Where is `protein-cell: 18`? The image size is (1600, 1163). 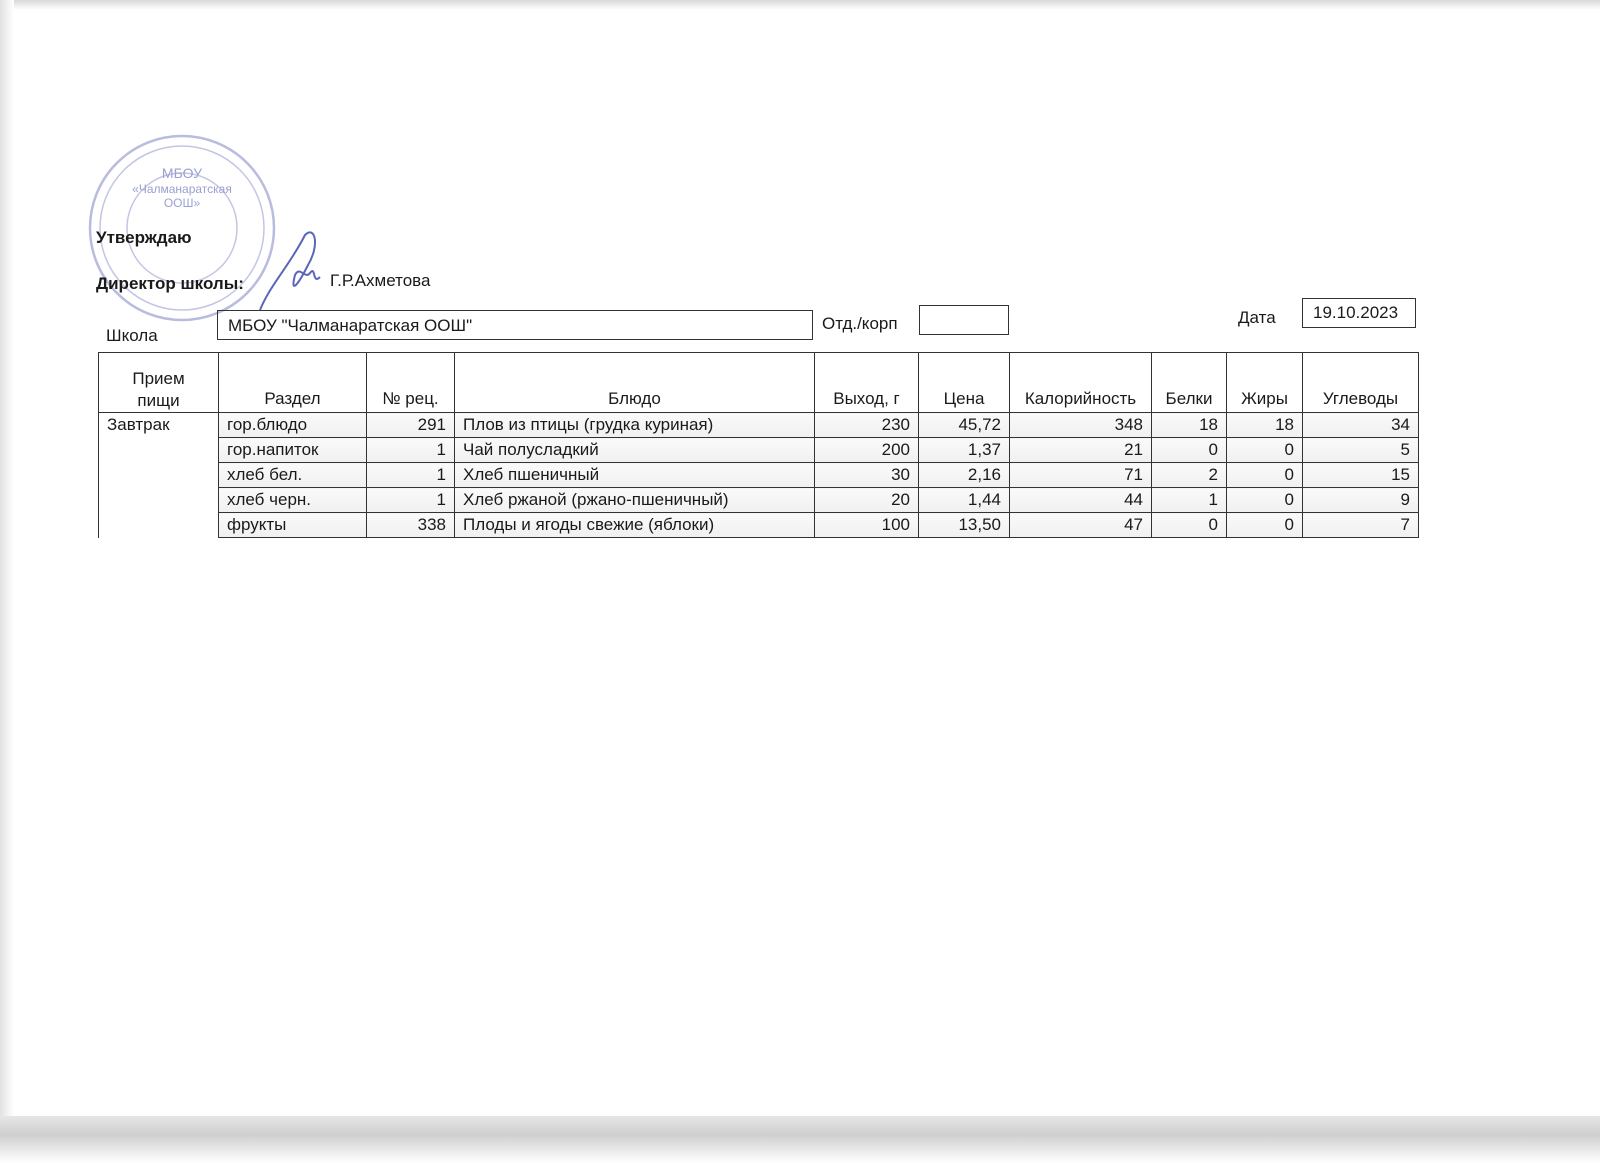
protein-cell: 18 is located at coordinates (1189, 425).